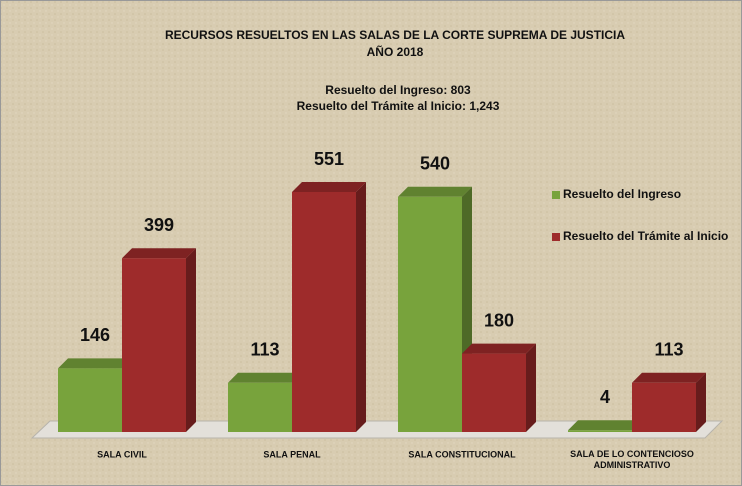 Image resolution: width=742 pixels, height=486 pixels. I want to click on legend-label: Resuelto del Trámite al Inicio, so click(645, 236).